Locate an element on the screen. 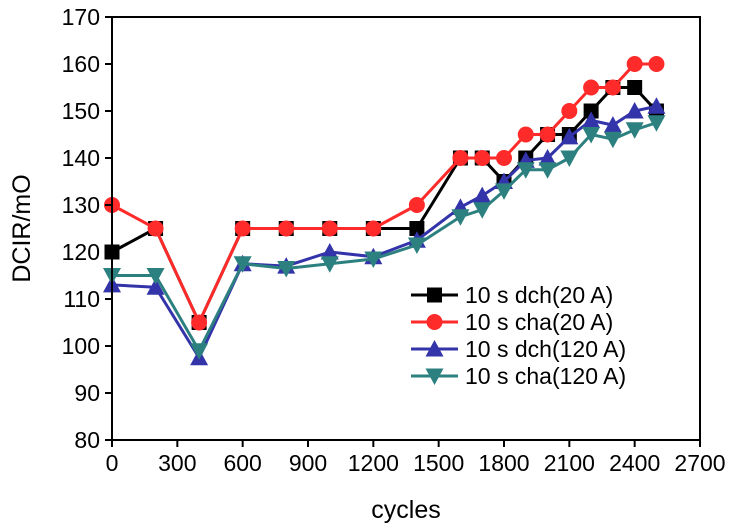  legend-label: 10 s dch(20 A) is located at coordinates (539, 295).